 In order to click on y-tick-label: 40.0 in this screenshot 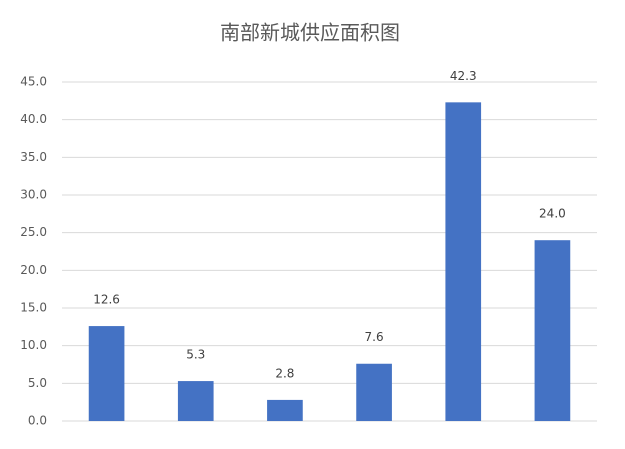, I will do `click(33, 119)`.